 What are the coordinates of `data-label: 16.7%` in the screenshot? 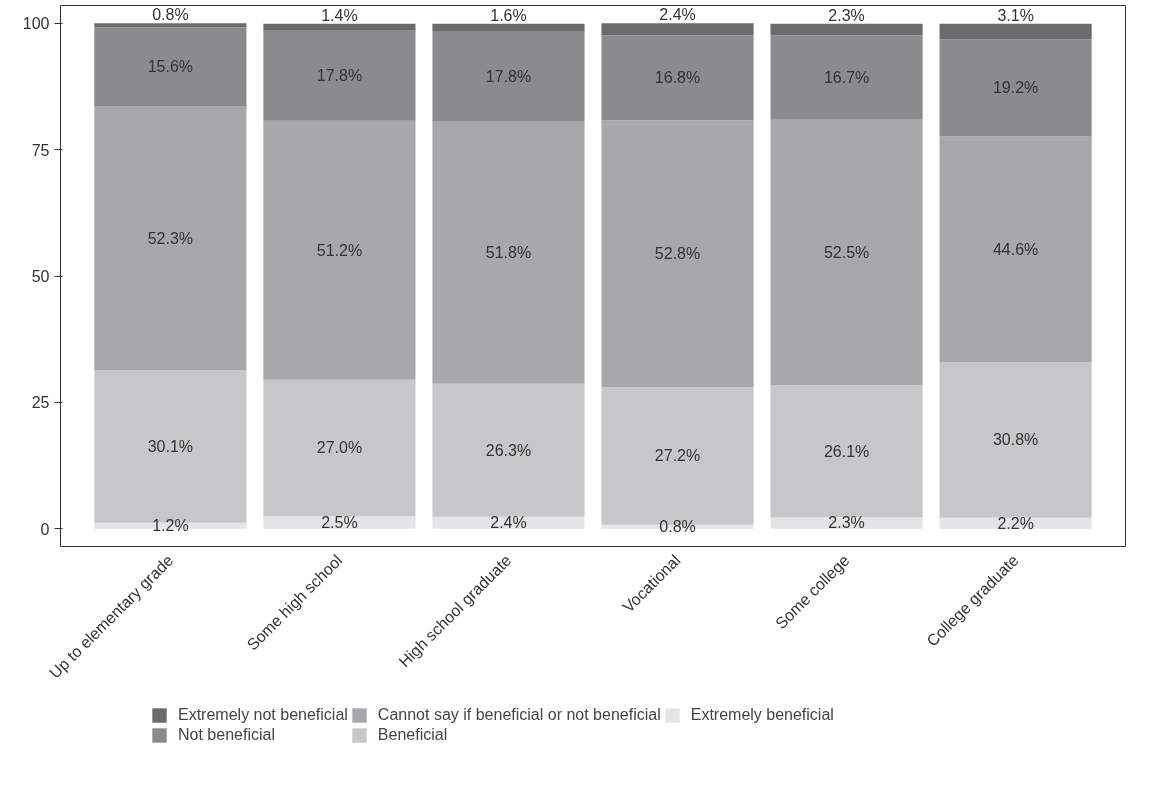 It's located at (846, 78).